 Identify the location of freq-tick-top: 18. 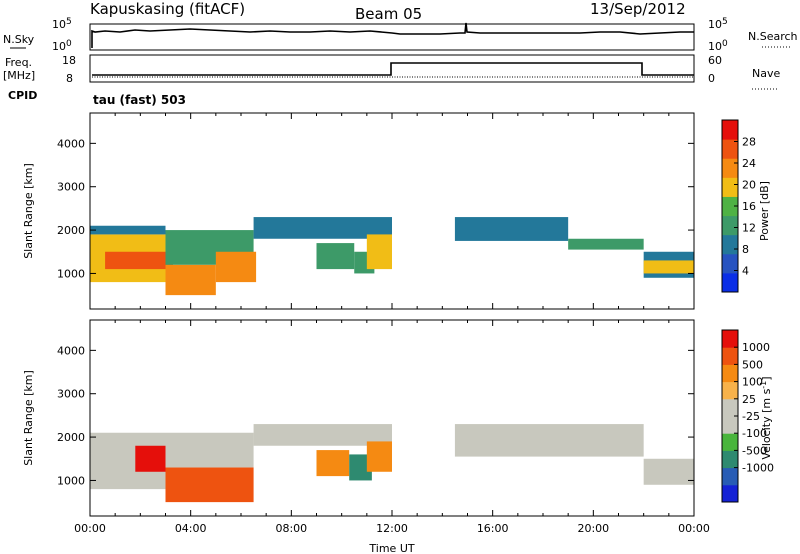
(69, 60).